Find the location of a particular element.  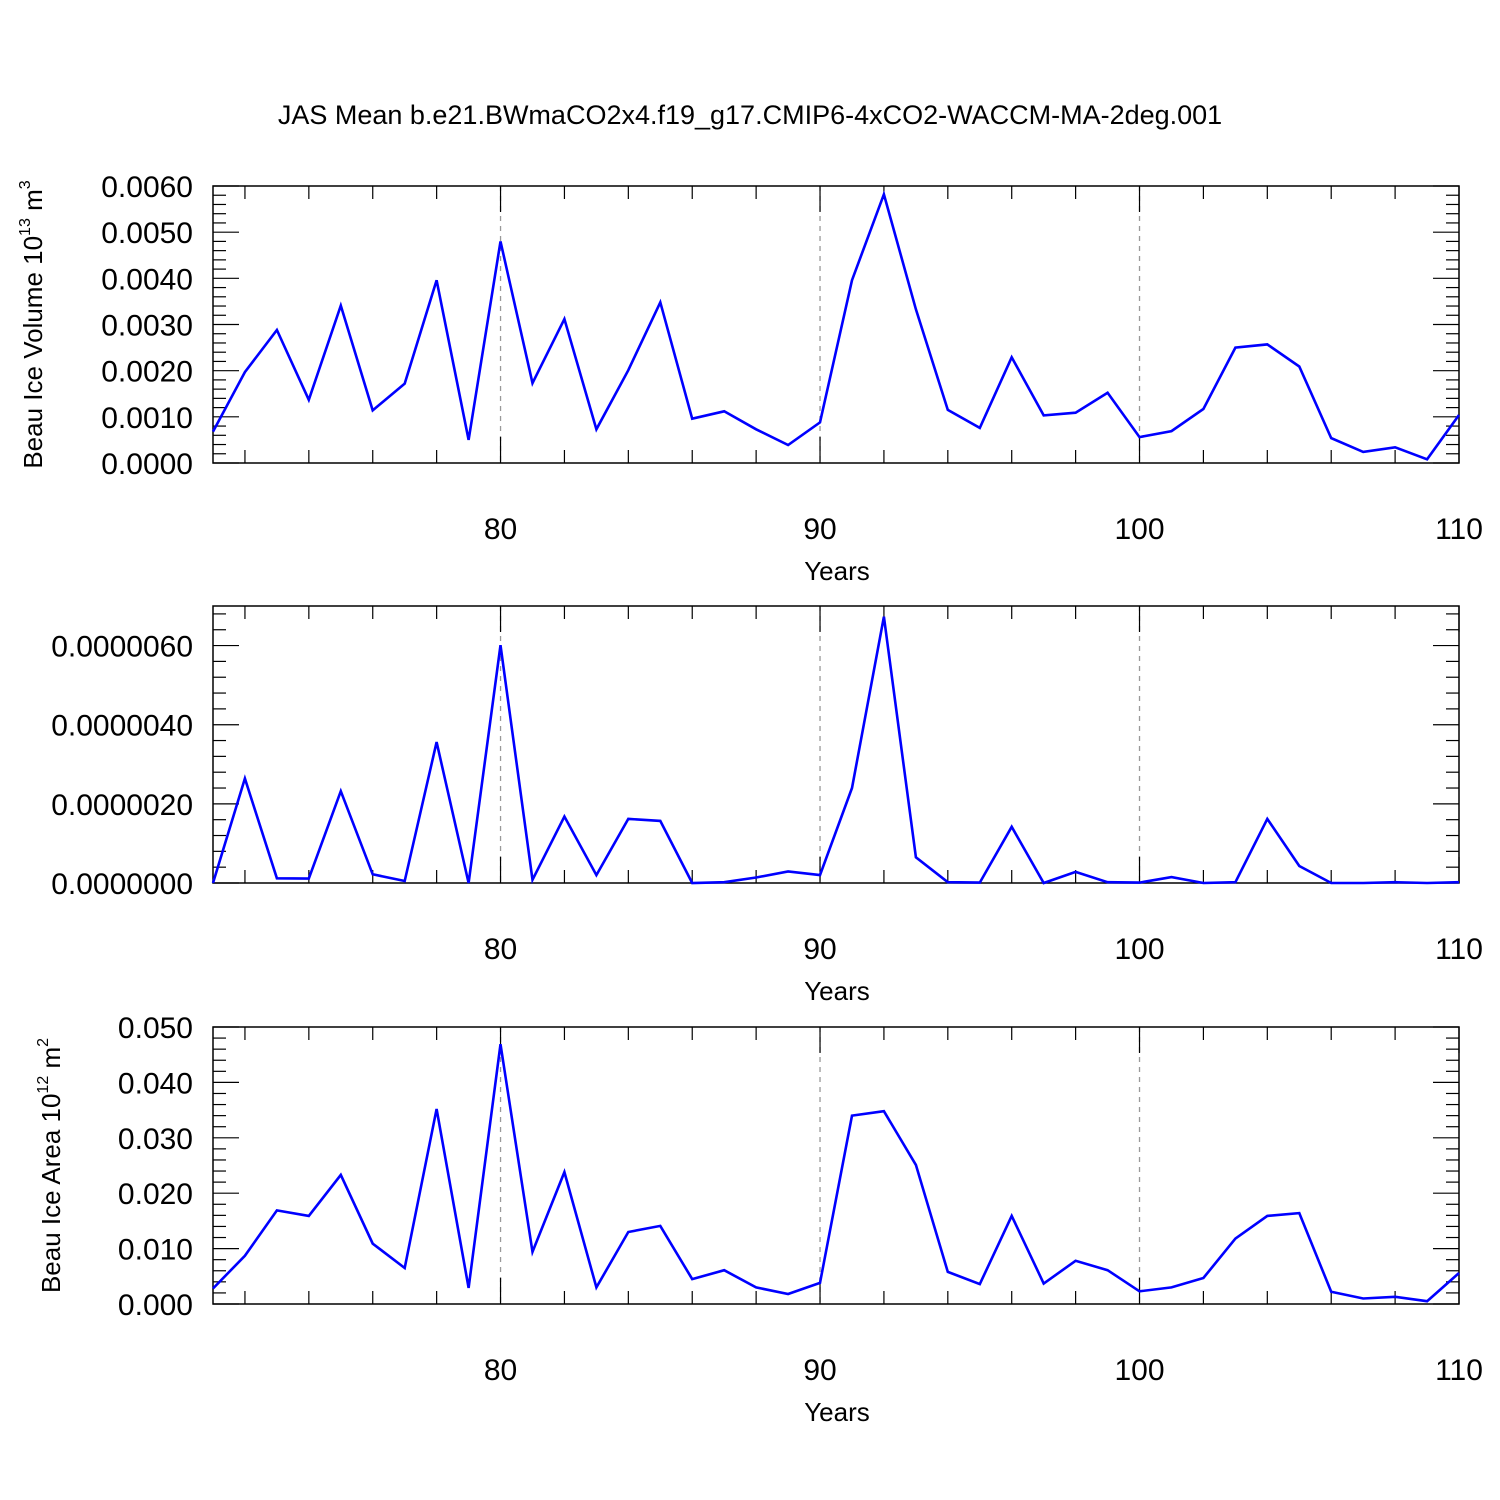

y-tick-label: 0.000 is located at coordinates (155, 1305).